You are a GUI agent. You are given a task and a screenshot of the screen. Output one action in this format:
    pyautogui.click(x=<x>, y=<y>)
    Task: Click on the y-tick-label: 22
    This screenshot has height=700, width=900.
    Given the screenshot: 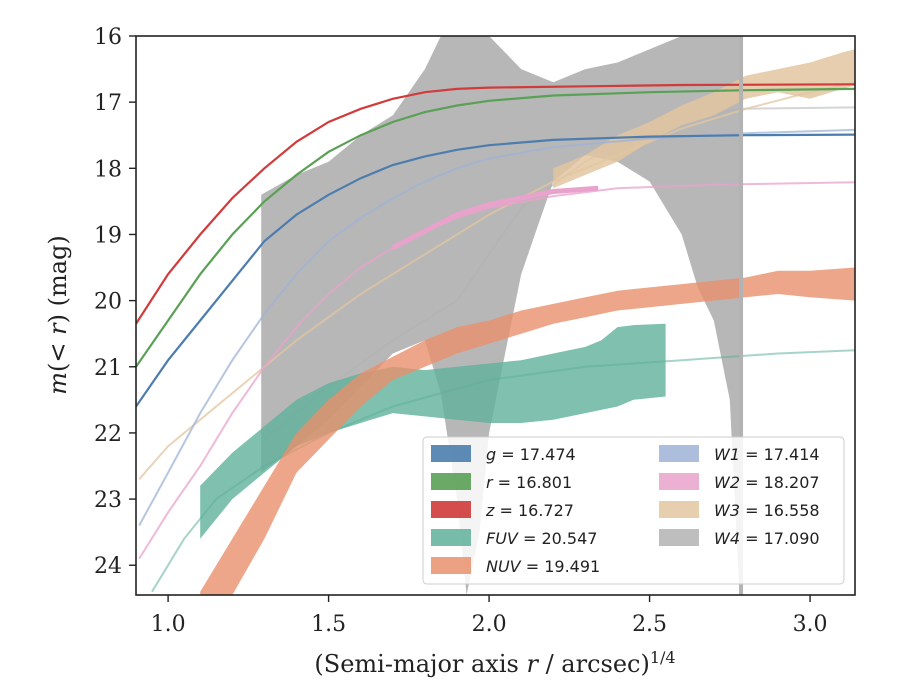 What is the action you would take?
    pyautogui.click(x=108, y=434)
    